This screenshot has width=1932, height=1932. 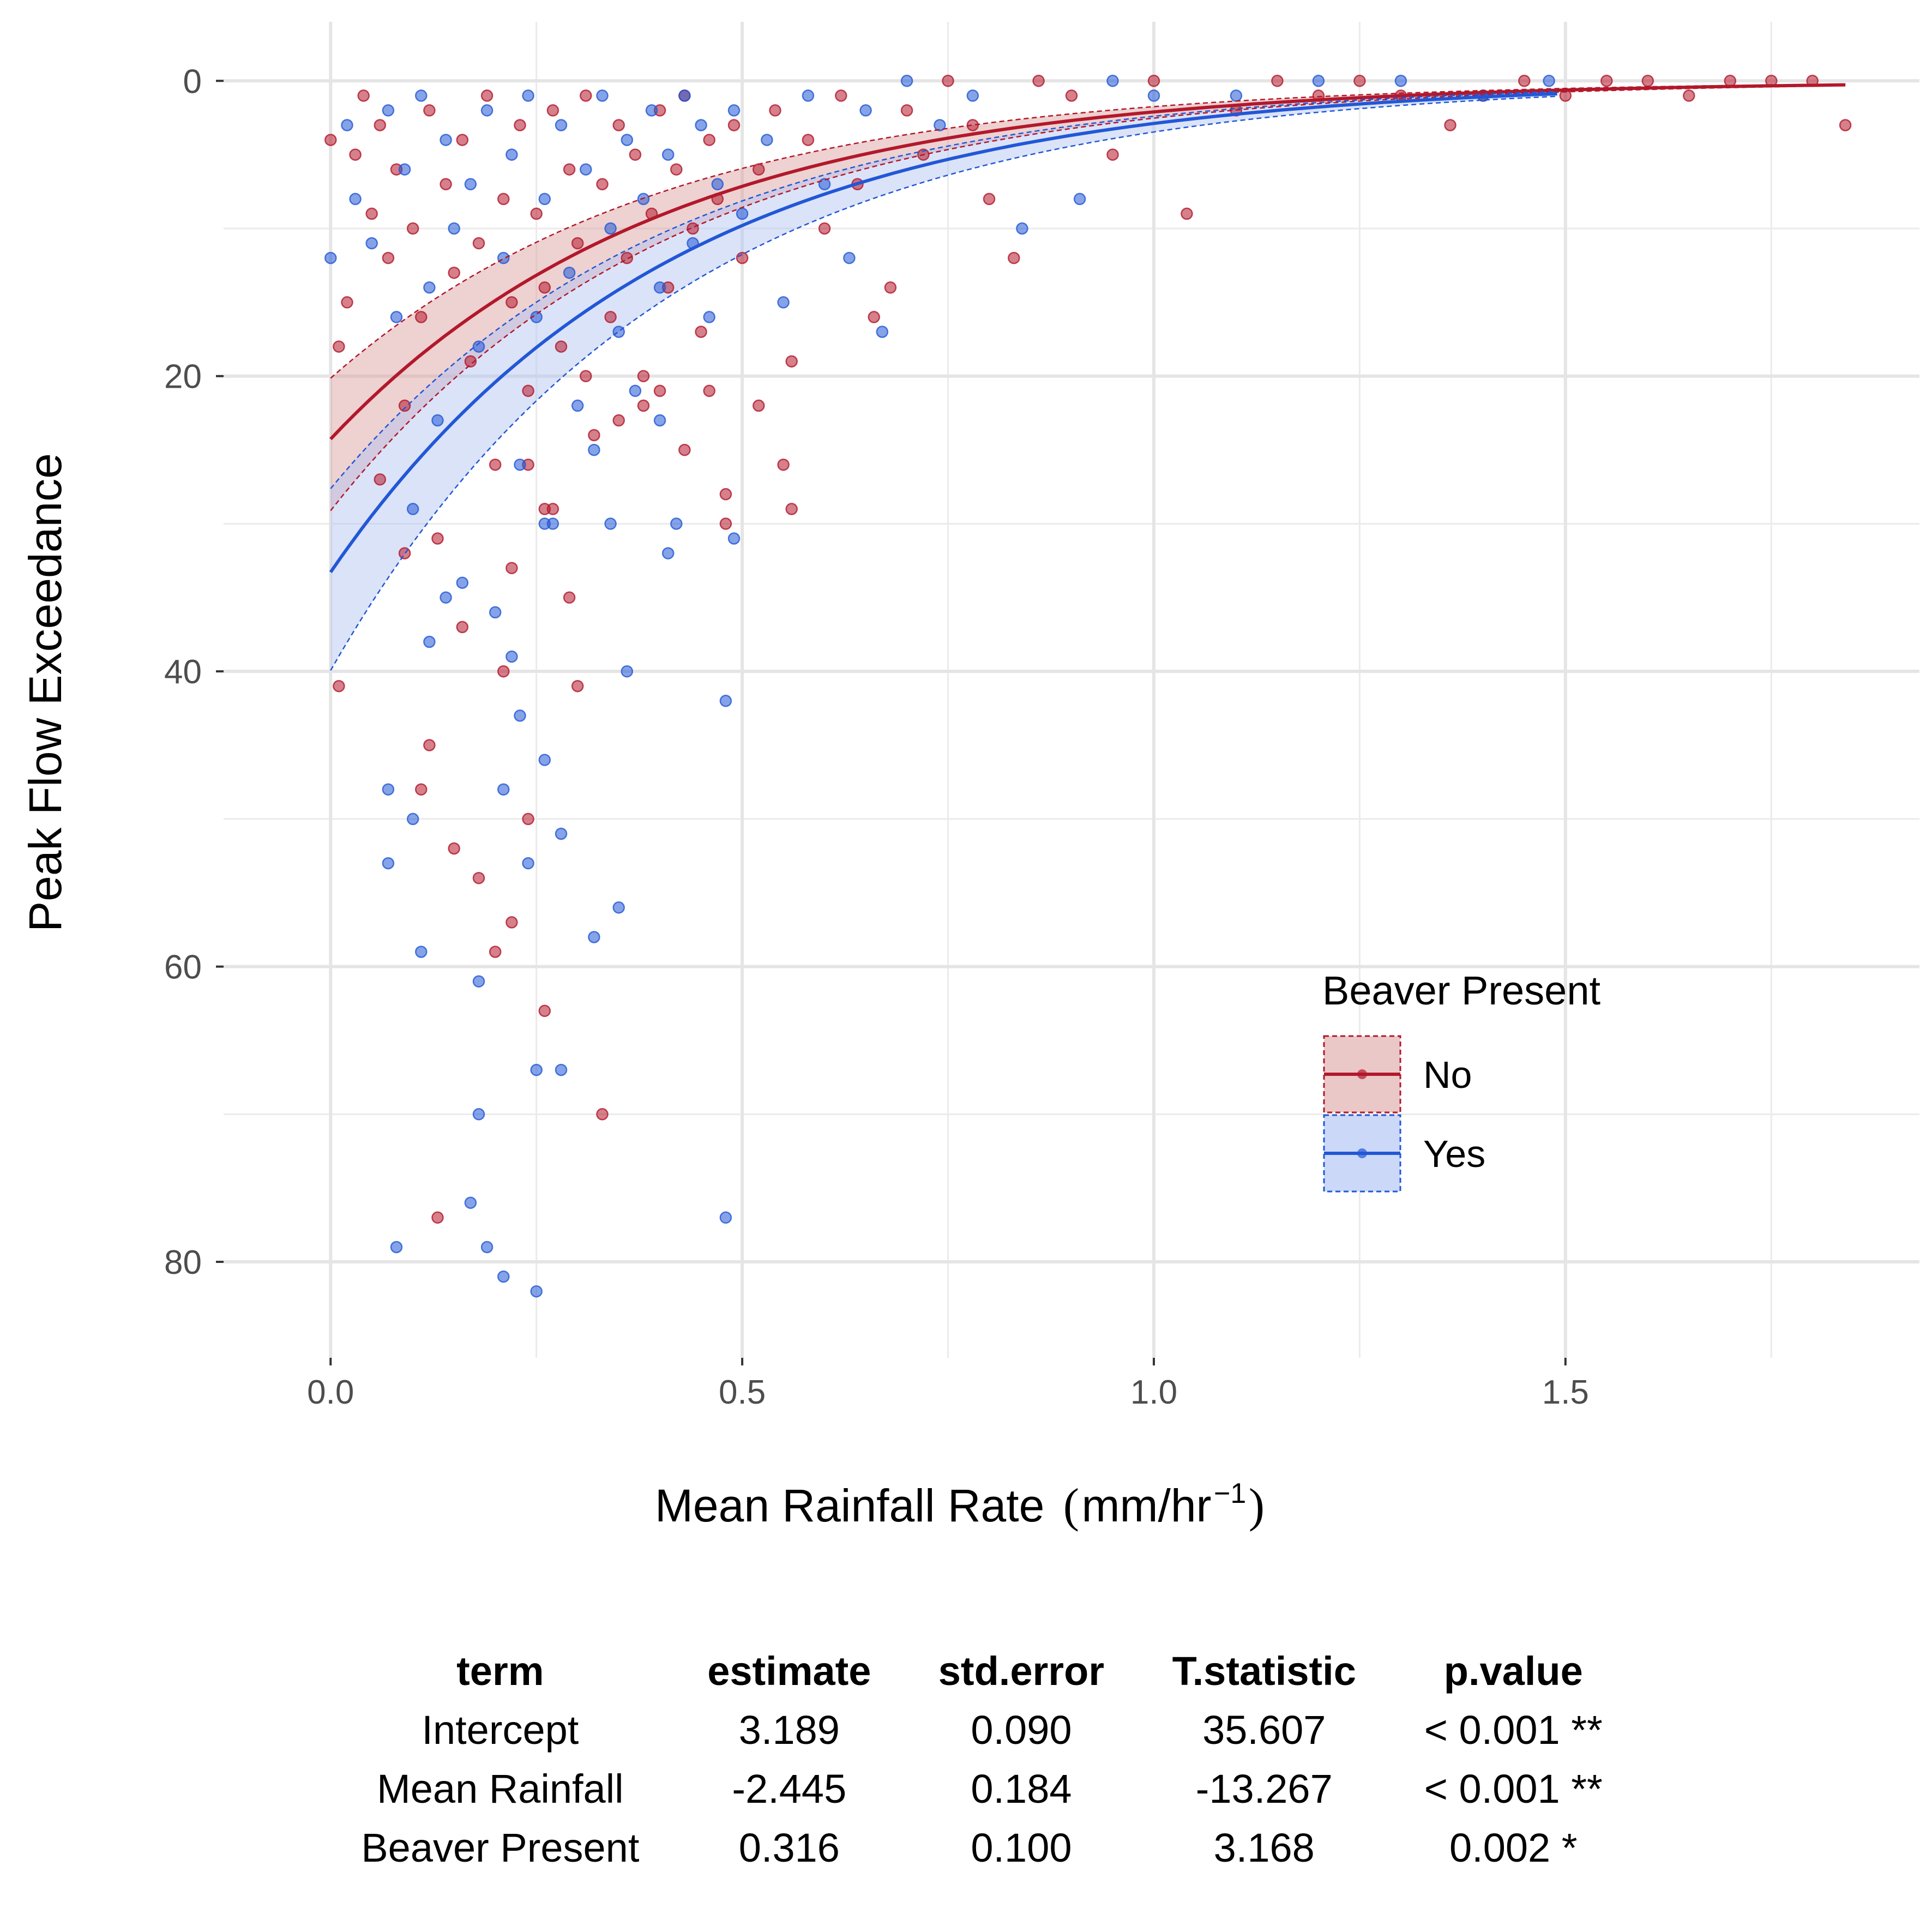 I want to click on table-cell: 3.189, so click(x=789, y=1730).